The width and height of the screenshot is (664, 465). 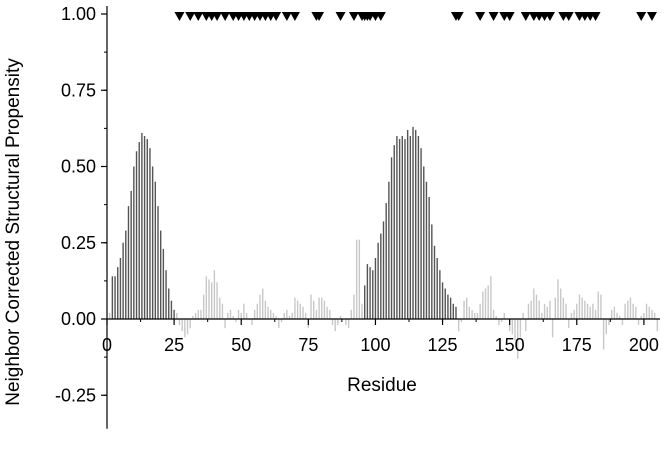 I want to click on y-tick-label: 0.50, so click(x=78, y=167).